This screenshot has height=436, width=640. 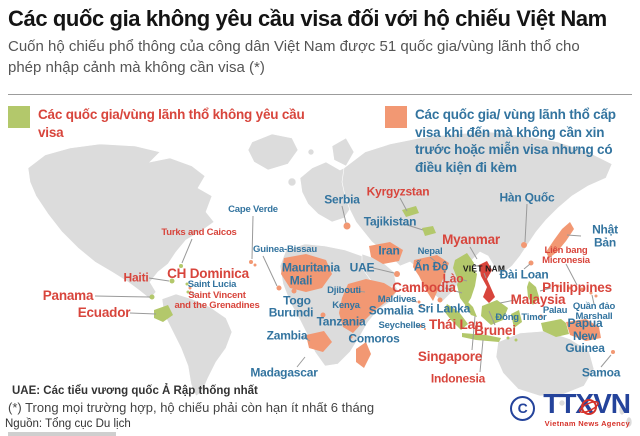 I want to click on bottom-bar, so click(x=62, y=434).